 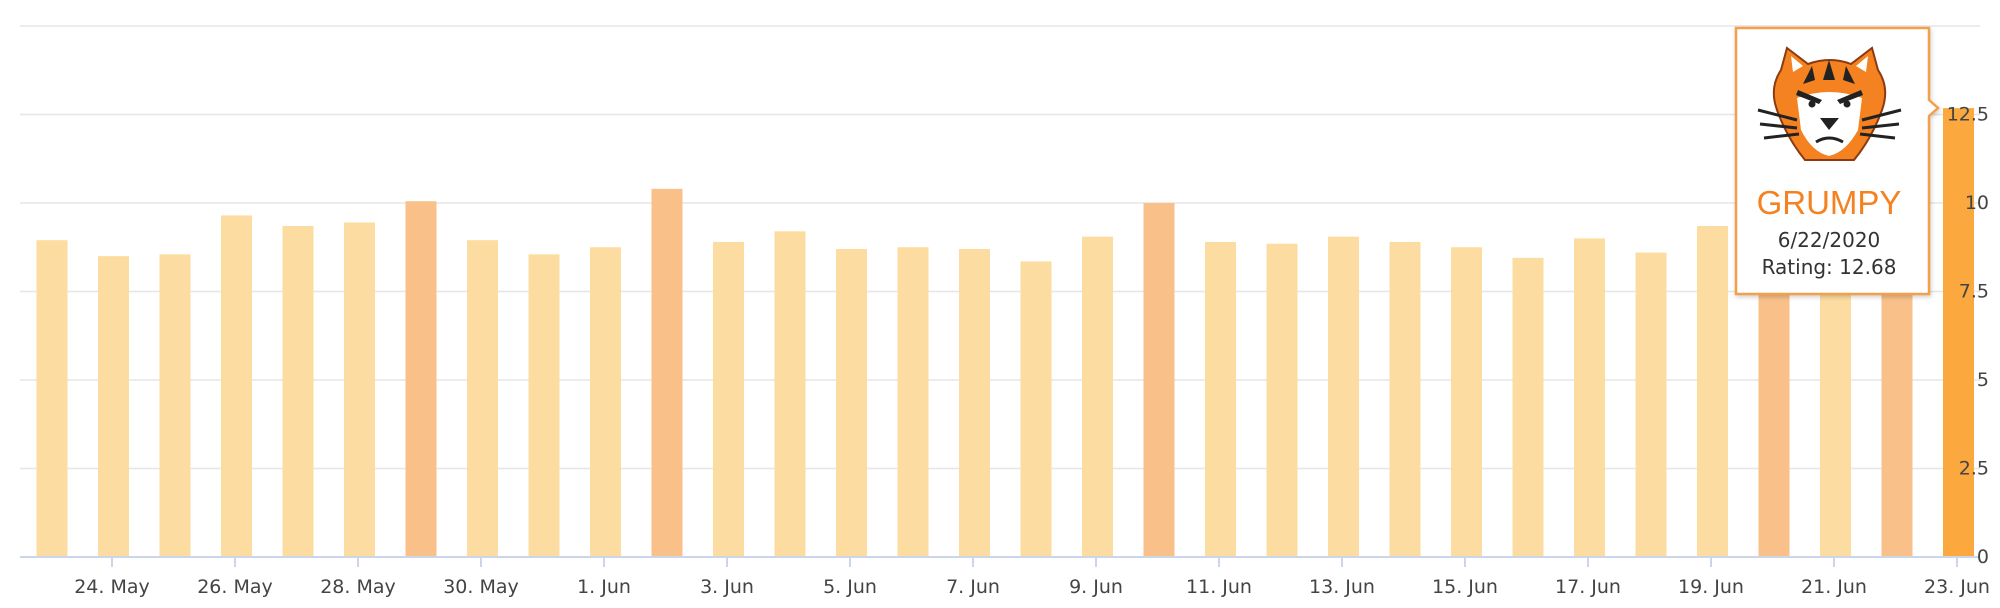 I want to click on y-tick-label: 5, so click(x=1983, y=380).